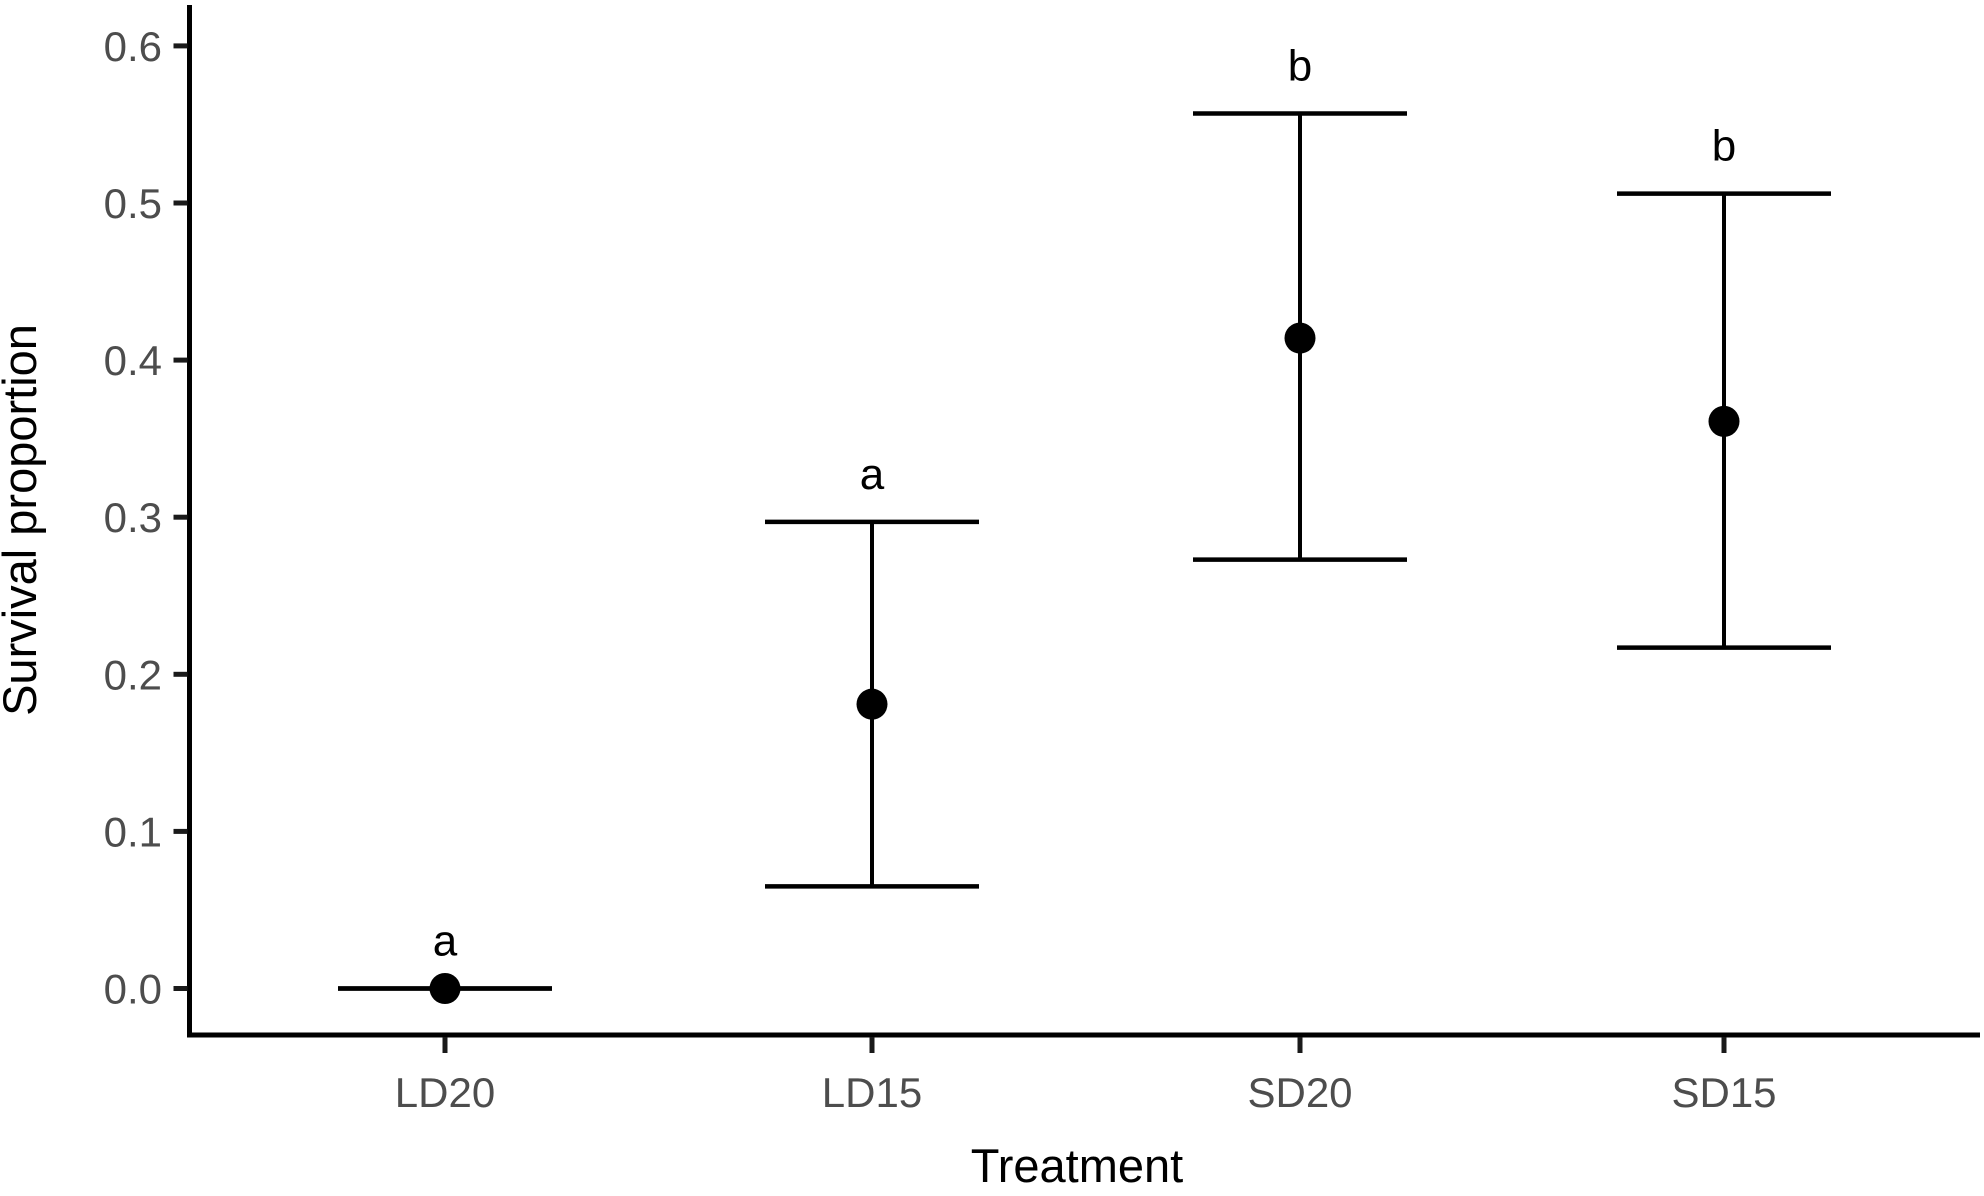  I want to click on y-tick-label: 0.0, so click(133, 989).